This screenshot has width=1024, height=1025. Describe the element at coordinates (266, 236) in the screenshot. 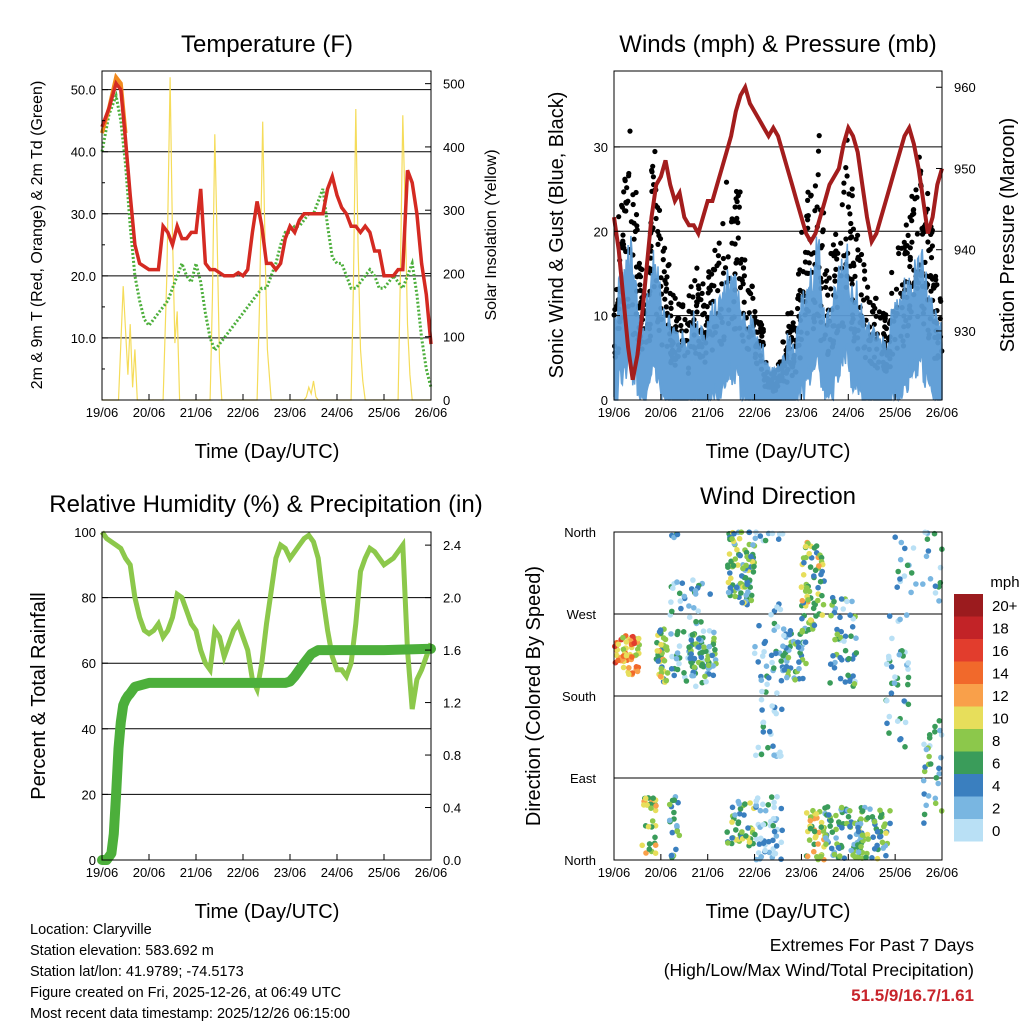

I see `temperature-series` at that location.